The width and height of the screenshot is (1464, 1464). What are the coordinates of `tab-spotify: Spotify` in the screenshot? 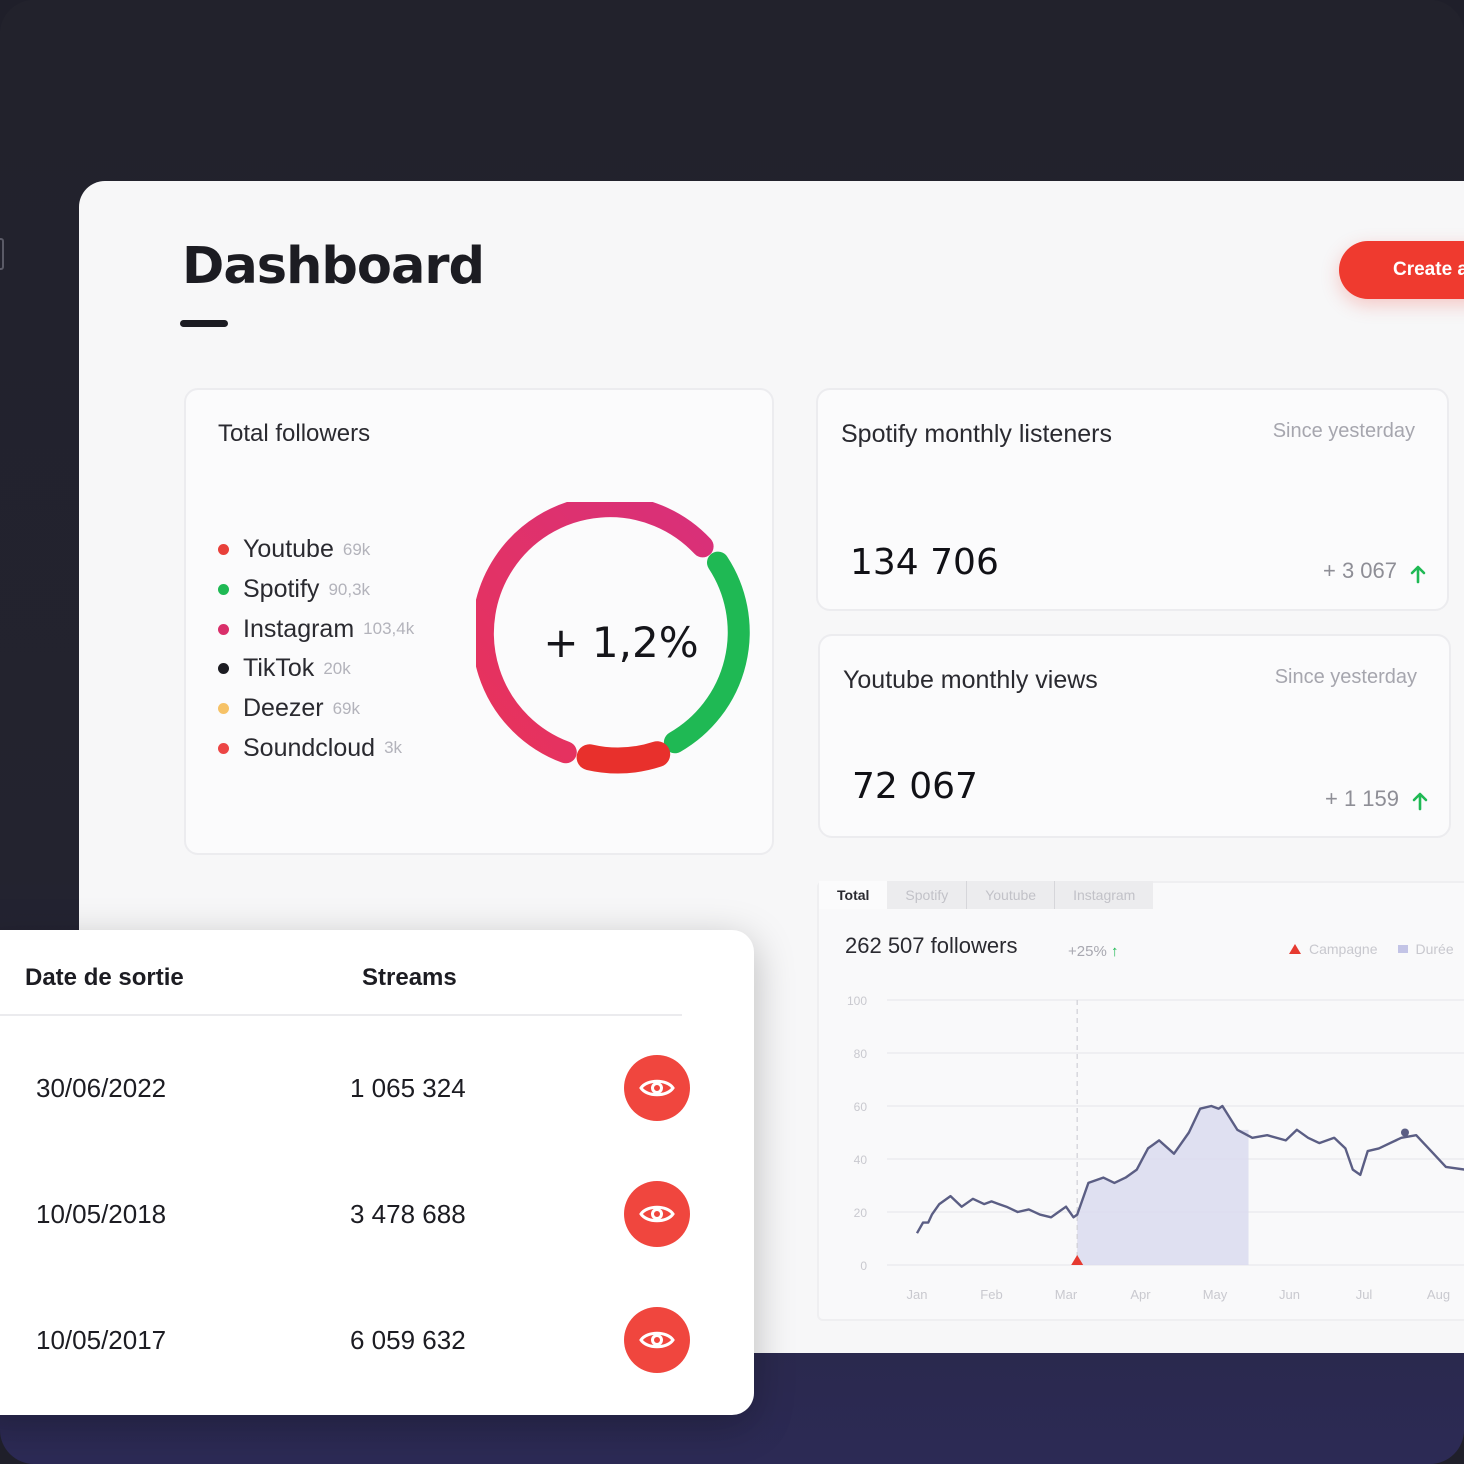 It's located at (927, 895).